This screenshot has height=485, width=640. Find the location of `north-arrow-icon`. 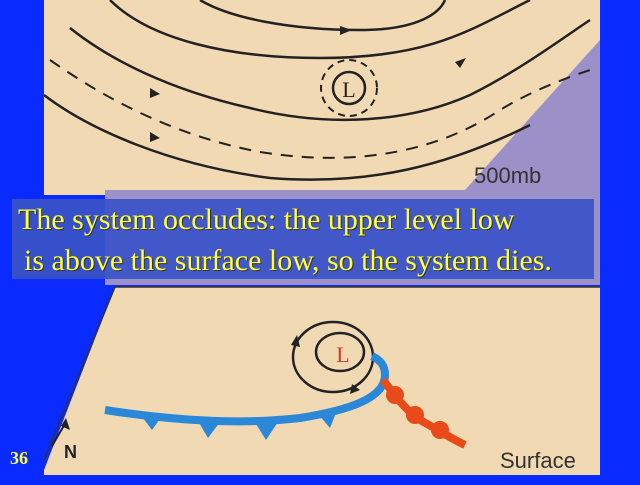

north-arrow-icon is located at coordinates (60, 432).